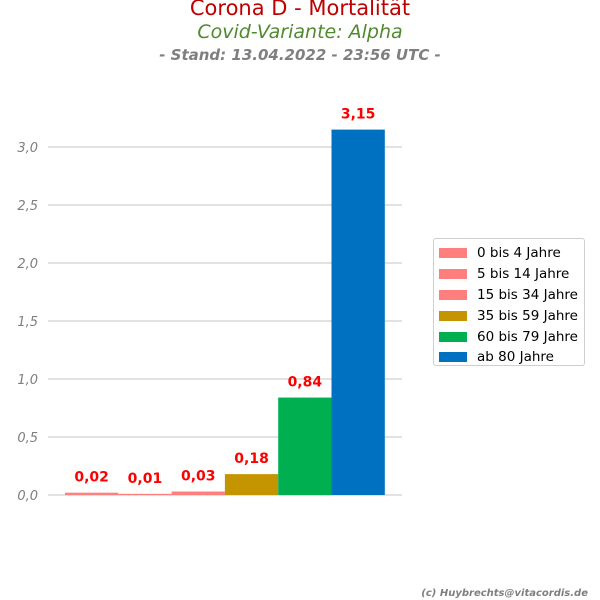 The width and height of the screenshot is (600, 600). What do you see at coordinates (527, 336) in the screenshot?
I see `legend-label: 60 bis 79 Jahre` at bounding box center [527, 336].